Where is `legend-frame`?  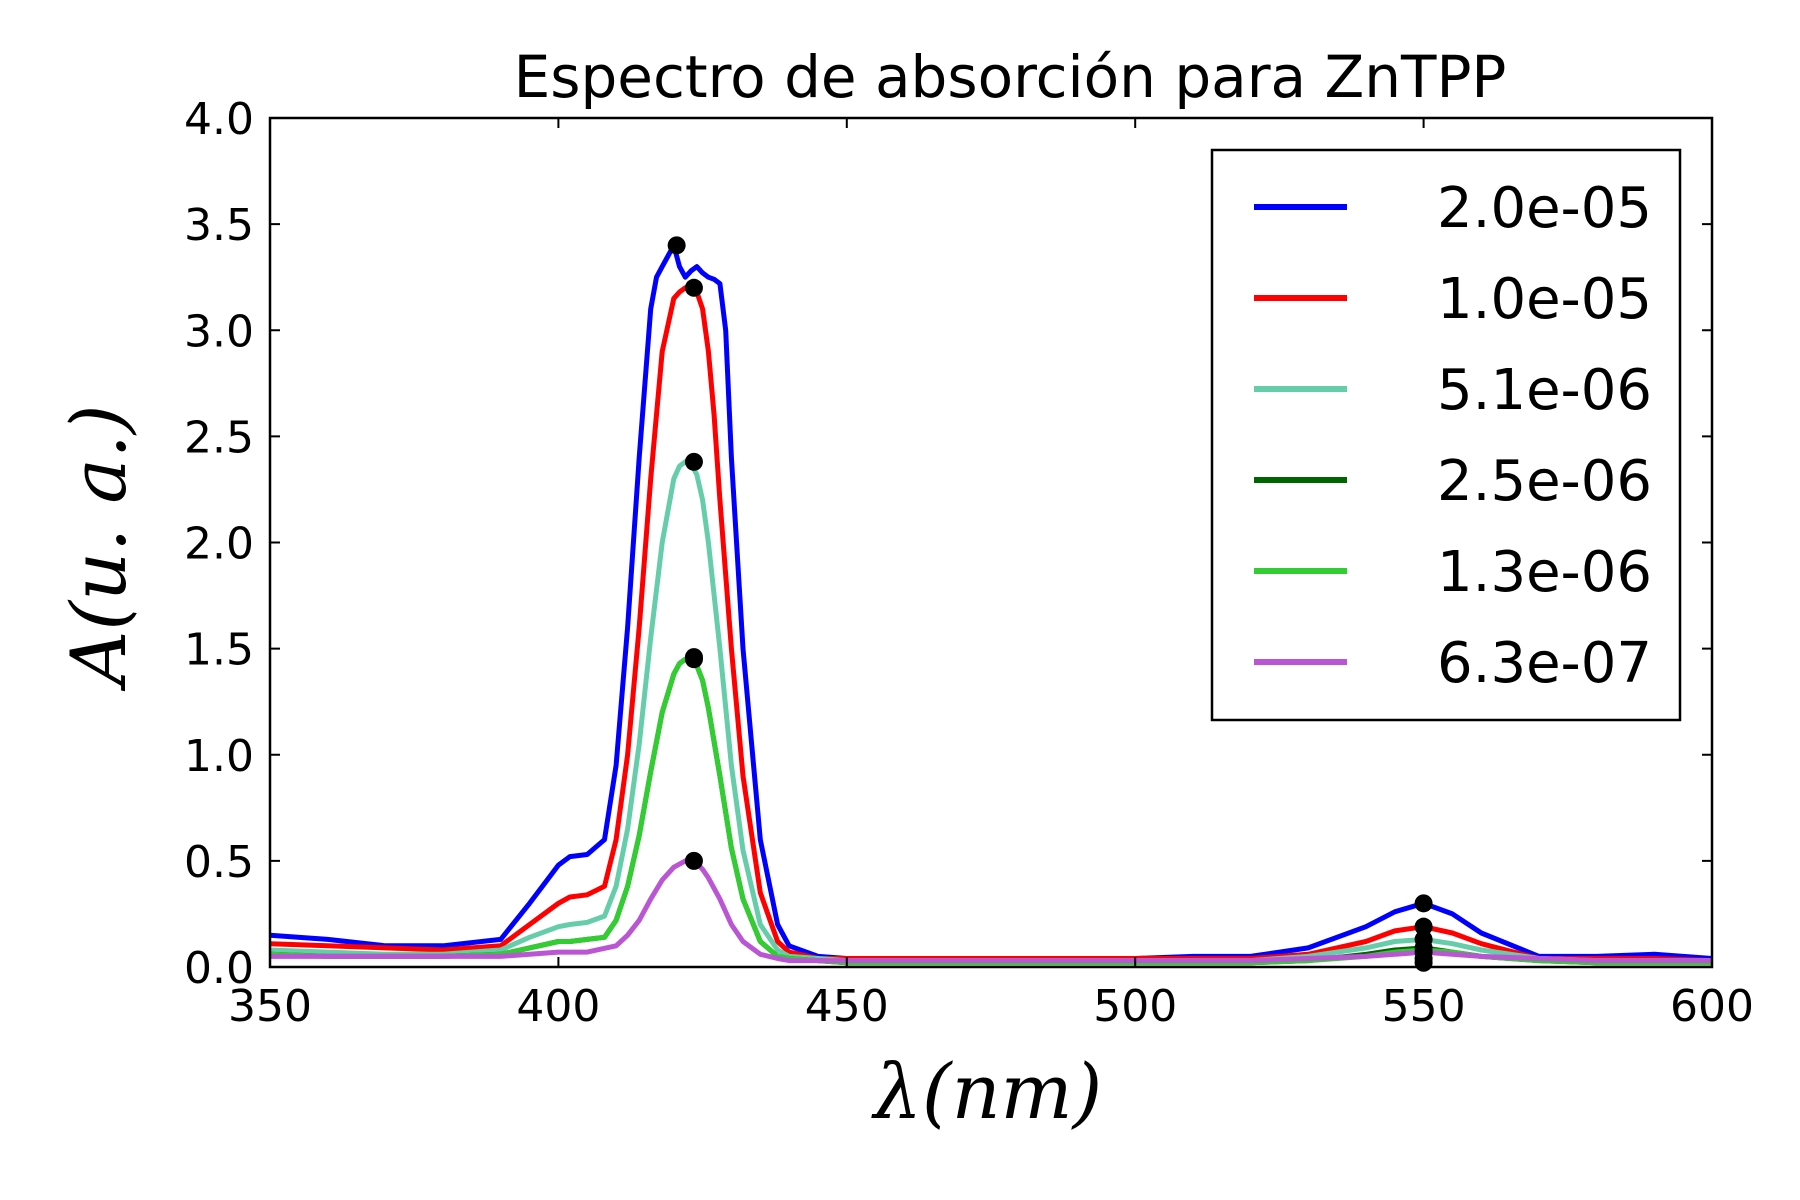 legend-frame is located at coordinates (1446, 435).